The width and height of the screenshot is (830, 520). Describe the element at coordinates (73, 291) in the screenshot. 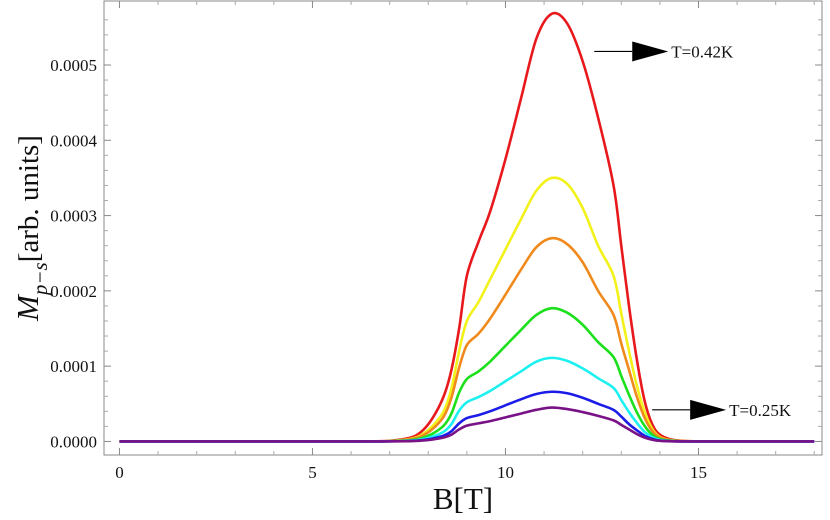

I see `y-tick-label: 0.0002` at that location.